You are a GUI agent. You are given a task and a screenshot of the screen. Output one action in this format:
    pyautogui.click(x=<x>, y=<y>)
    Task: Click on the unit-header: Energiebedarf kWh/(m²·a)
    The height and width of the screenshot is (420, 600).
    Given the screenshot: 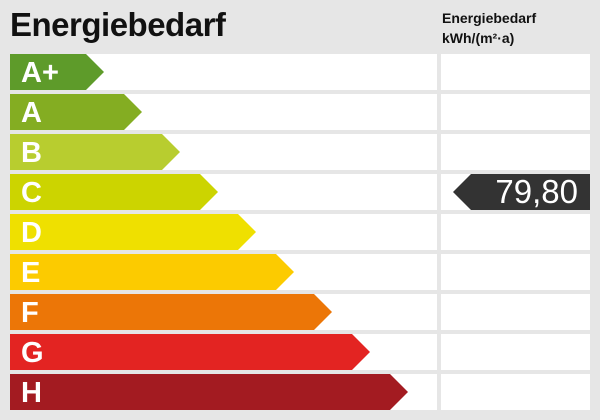 What is the action you would take?
    pyautogui.click(x=489, y=28)
    